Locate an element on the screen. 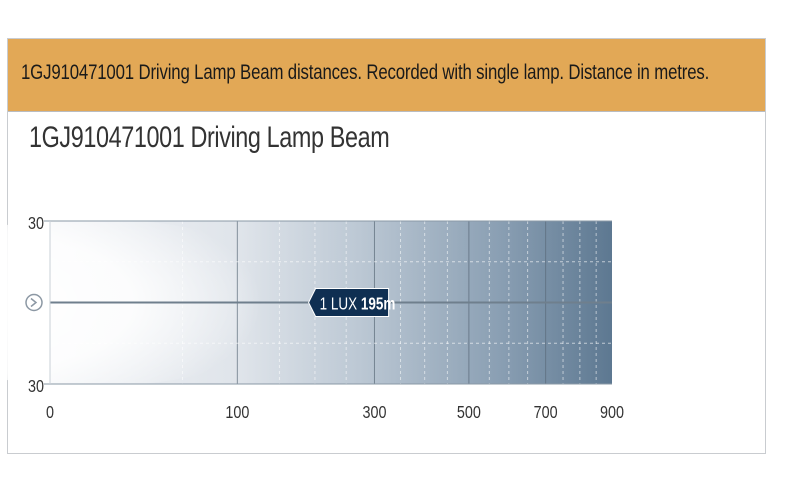 This screenshot has height=500, width=800. lamp-icon is located at coordinates (34, 302).